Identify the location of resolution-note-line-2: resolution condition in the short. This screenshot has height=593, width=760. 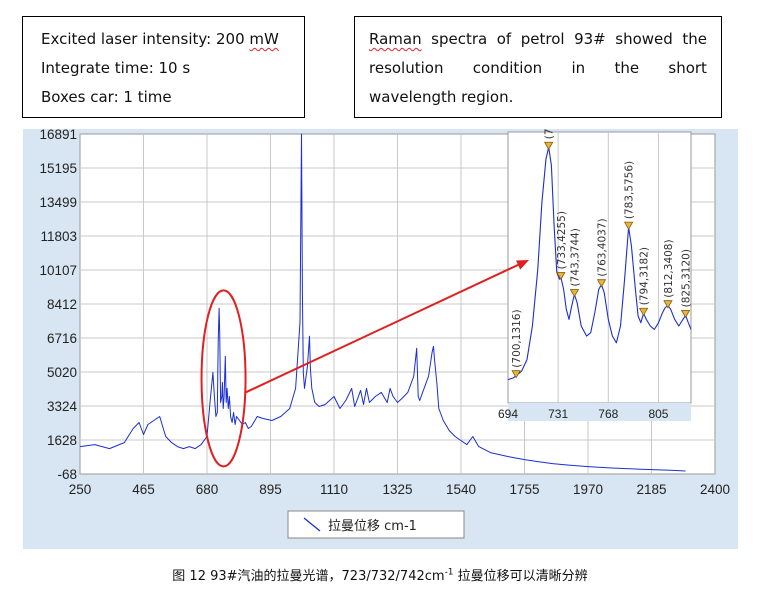
(538, 68).